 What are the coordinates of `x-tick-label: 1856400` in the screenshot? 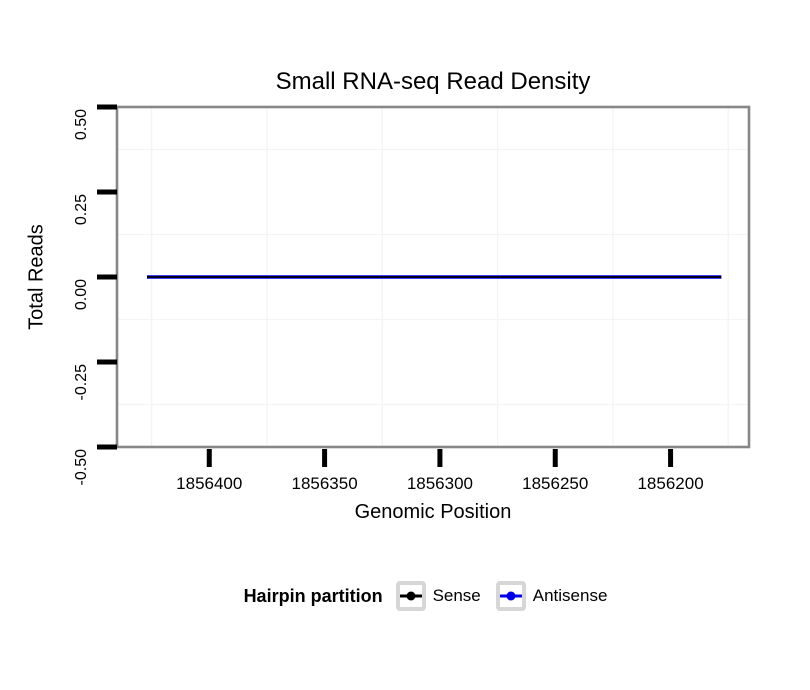 It's located at (209, 483).